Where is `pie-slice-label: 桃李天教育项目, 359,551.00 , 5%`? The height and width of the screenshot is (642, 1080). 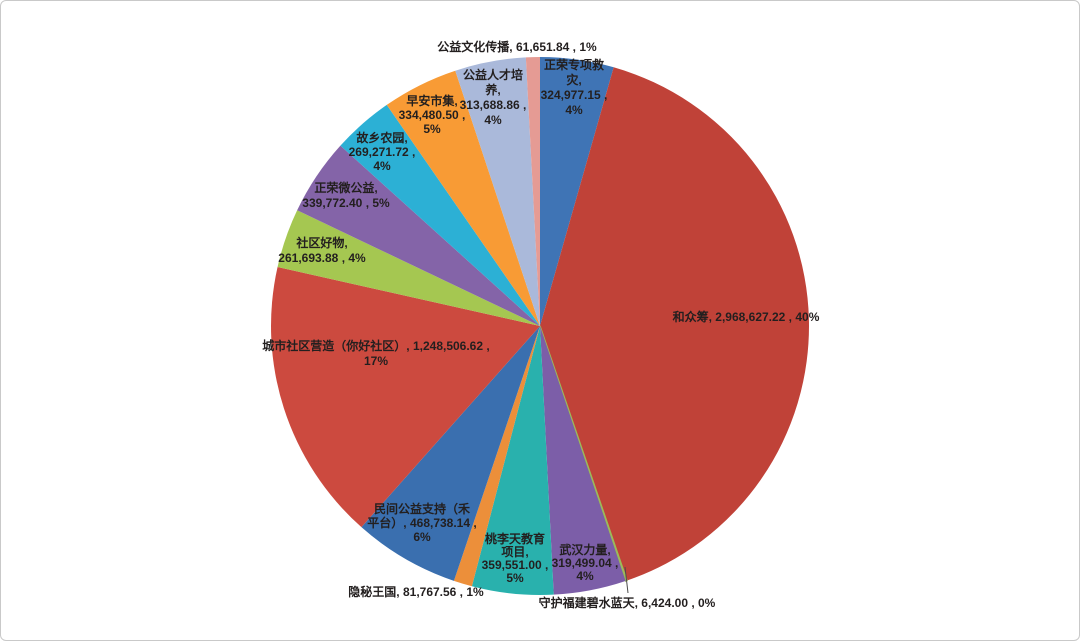 pie-slice-label: 桃李天教育项目, 359,551.00 , 5% is located at coordinates (515, 558).